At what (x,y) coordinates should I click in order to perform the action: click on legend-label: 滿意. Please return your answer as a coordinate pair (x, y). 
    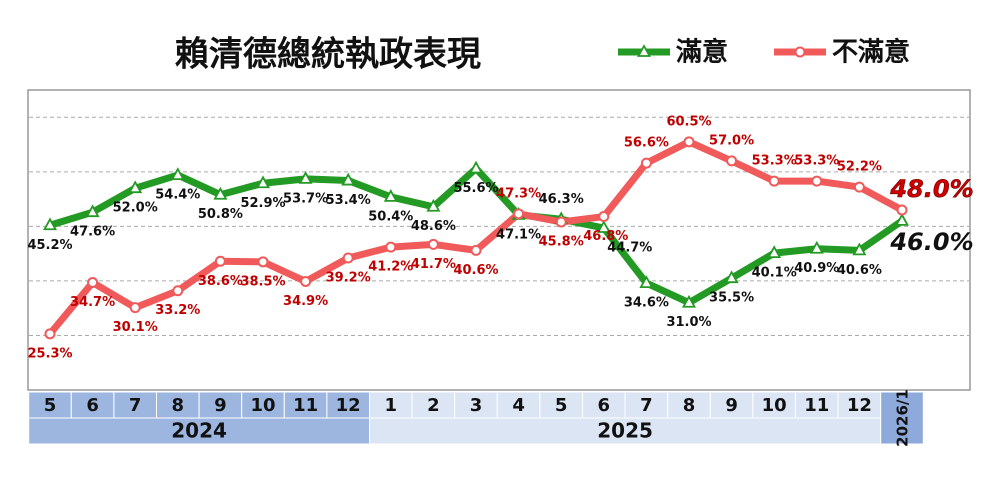
    Looking at the image, I should click on (702, 52).